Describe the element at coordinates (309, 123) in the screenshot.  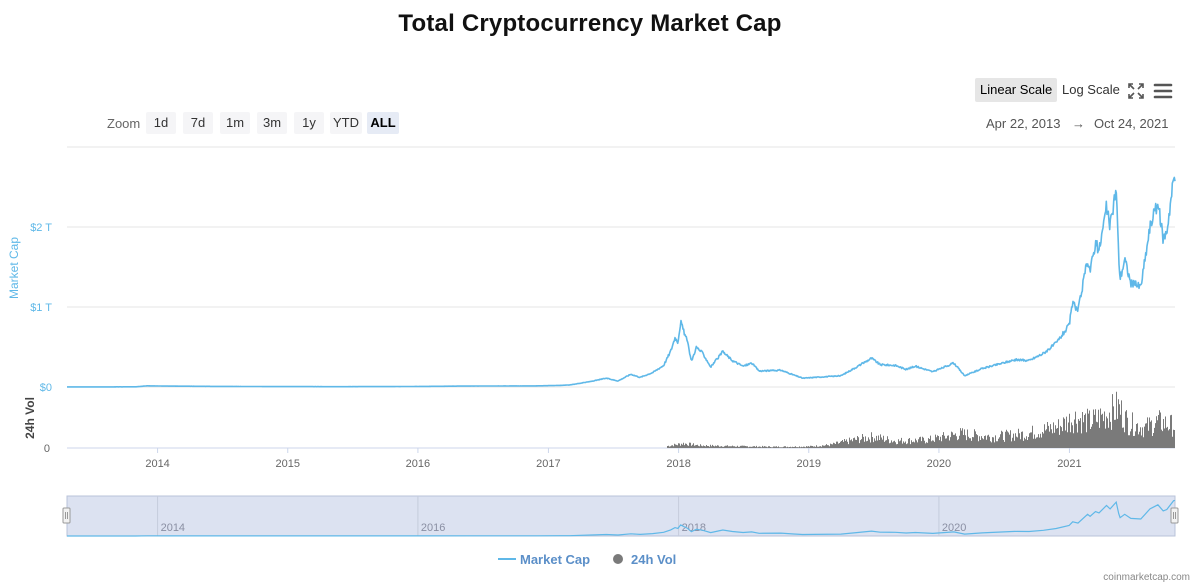
I see `zoom-1y-button: 1y` at that location.